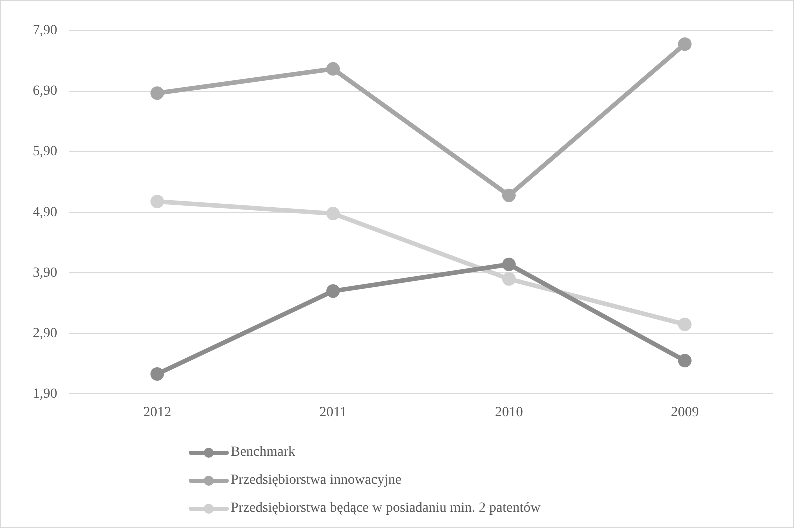  I want to click on x-tick-label: 2011, so click(334, 412).